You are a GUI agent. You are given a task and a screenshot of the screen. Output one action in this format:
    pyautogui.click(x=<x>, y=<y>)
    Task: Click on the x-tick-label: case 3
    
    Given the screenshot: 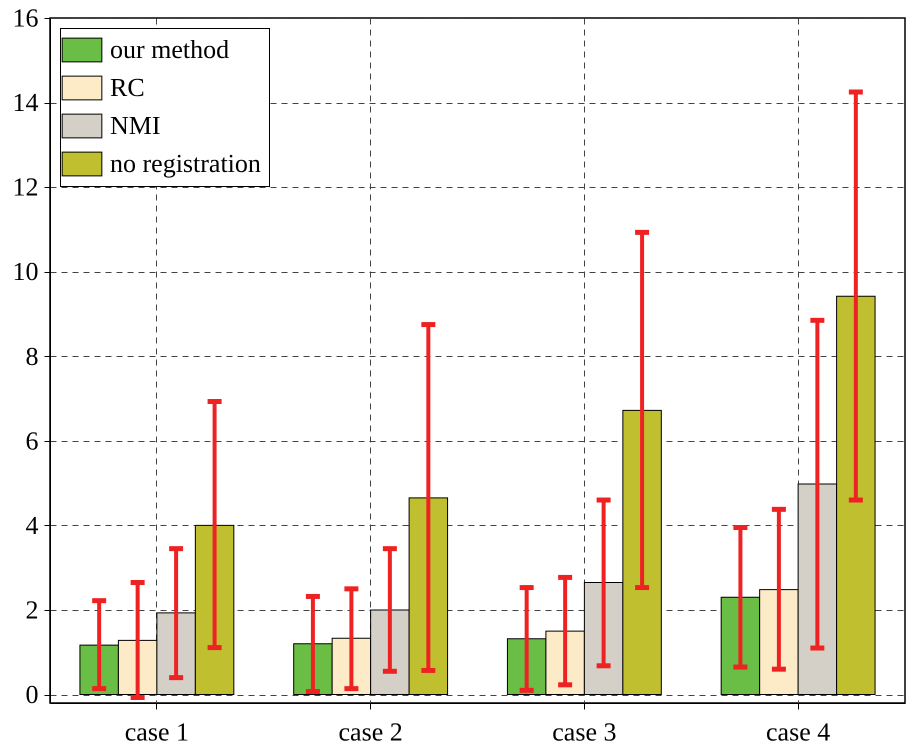 What is the action you would take?
    pyautogui.click(x=584, y=732)
    